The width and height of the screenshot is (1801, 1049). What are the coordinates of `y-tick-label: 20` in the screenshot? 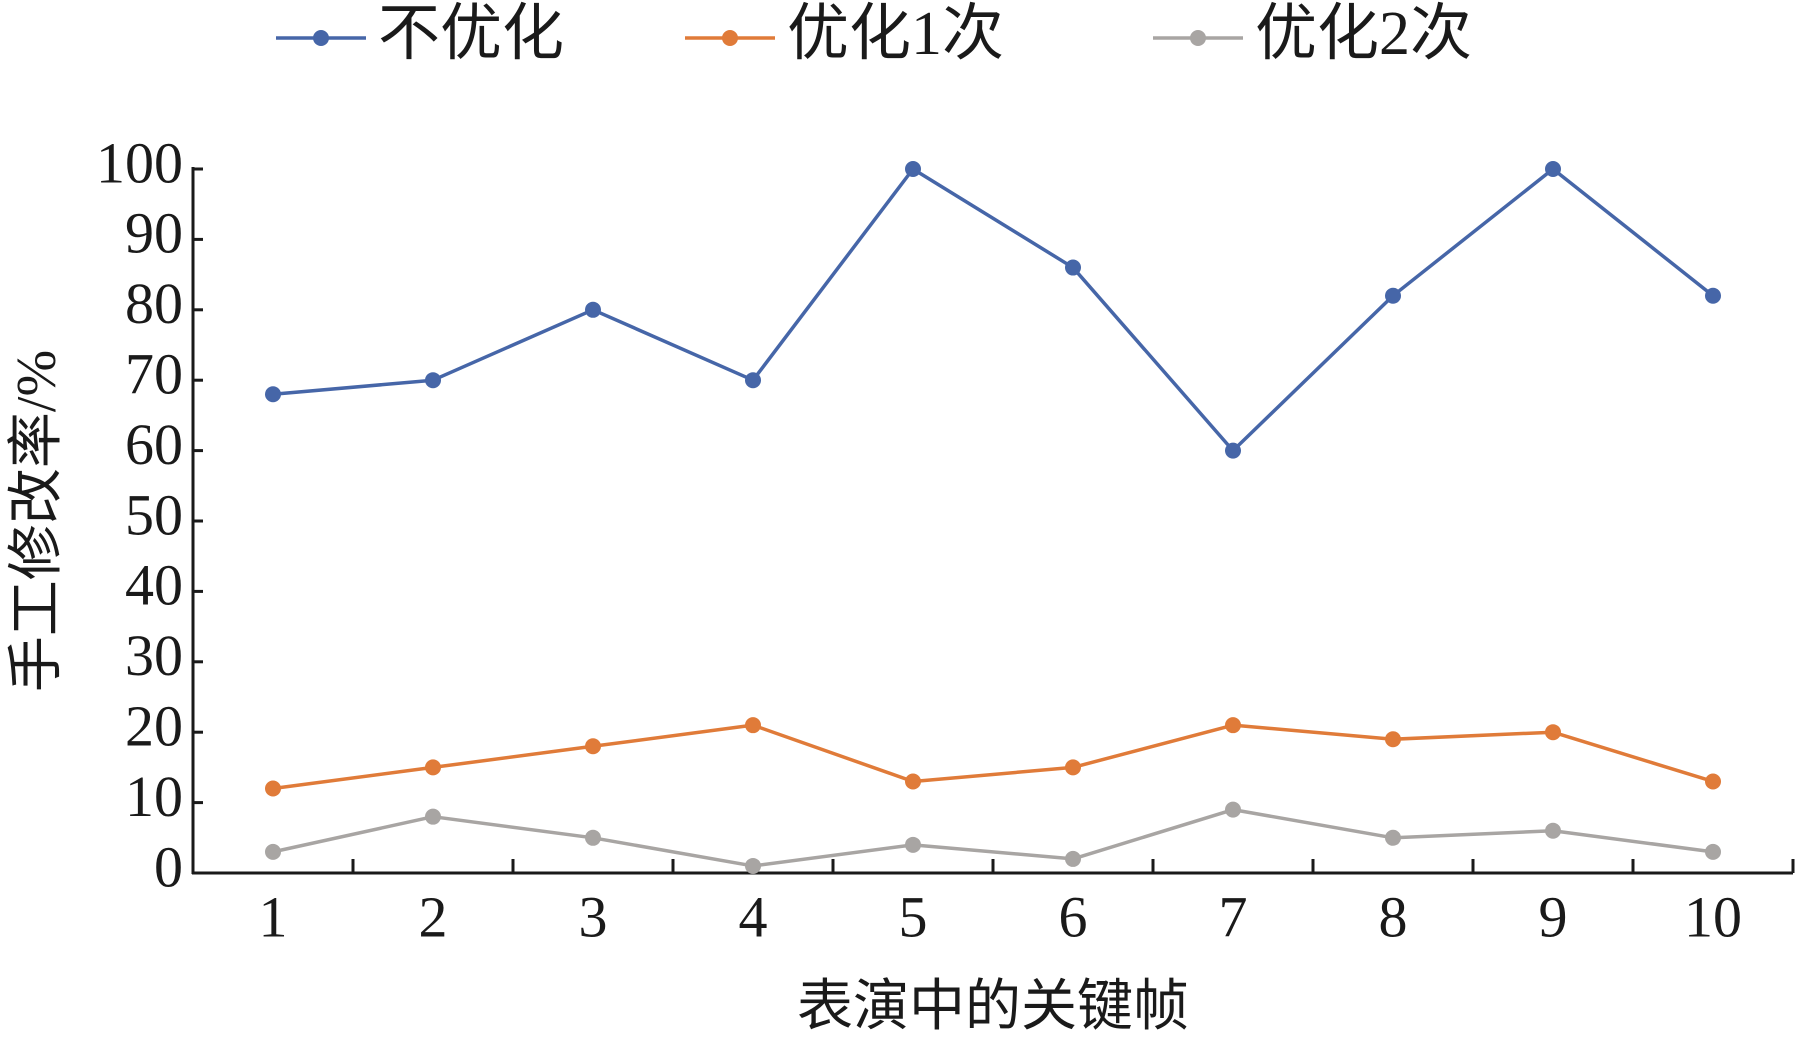 It's located at (154, 726).